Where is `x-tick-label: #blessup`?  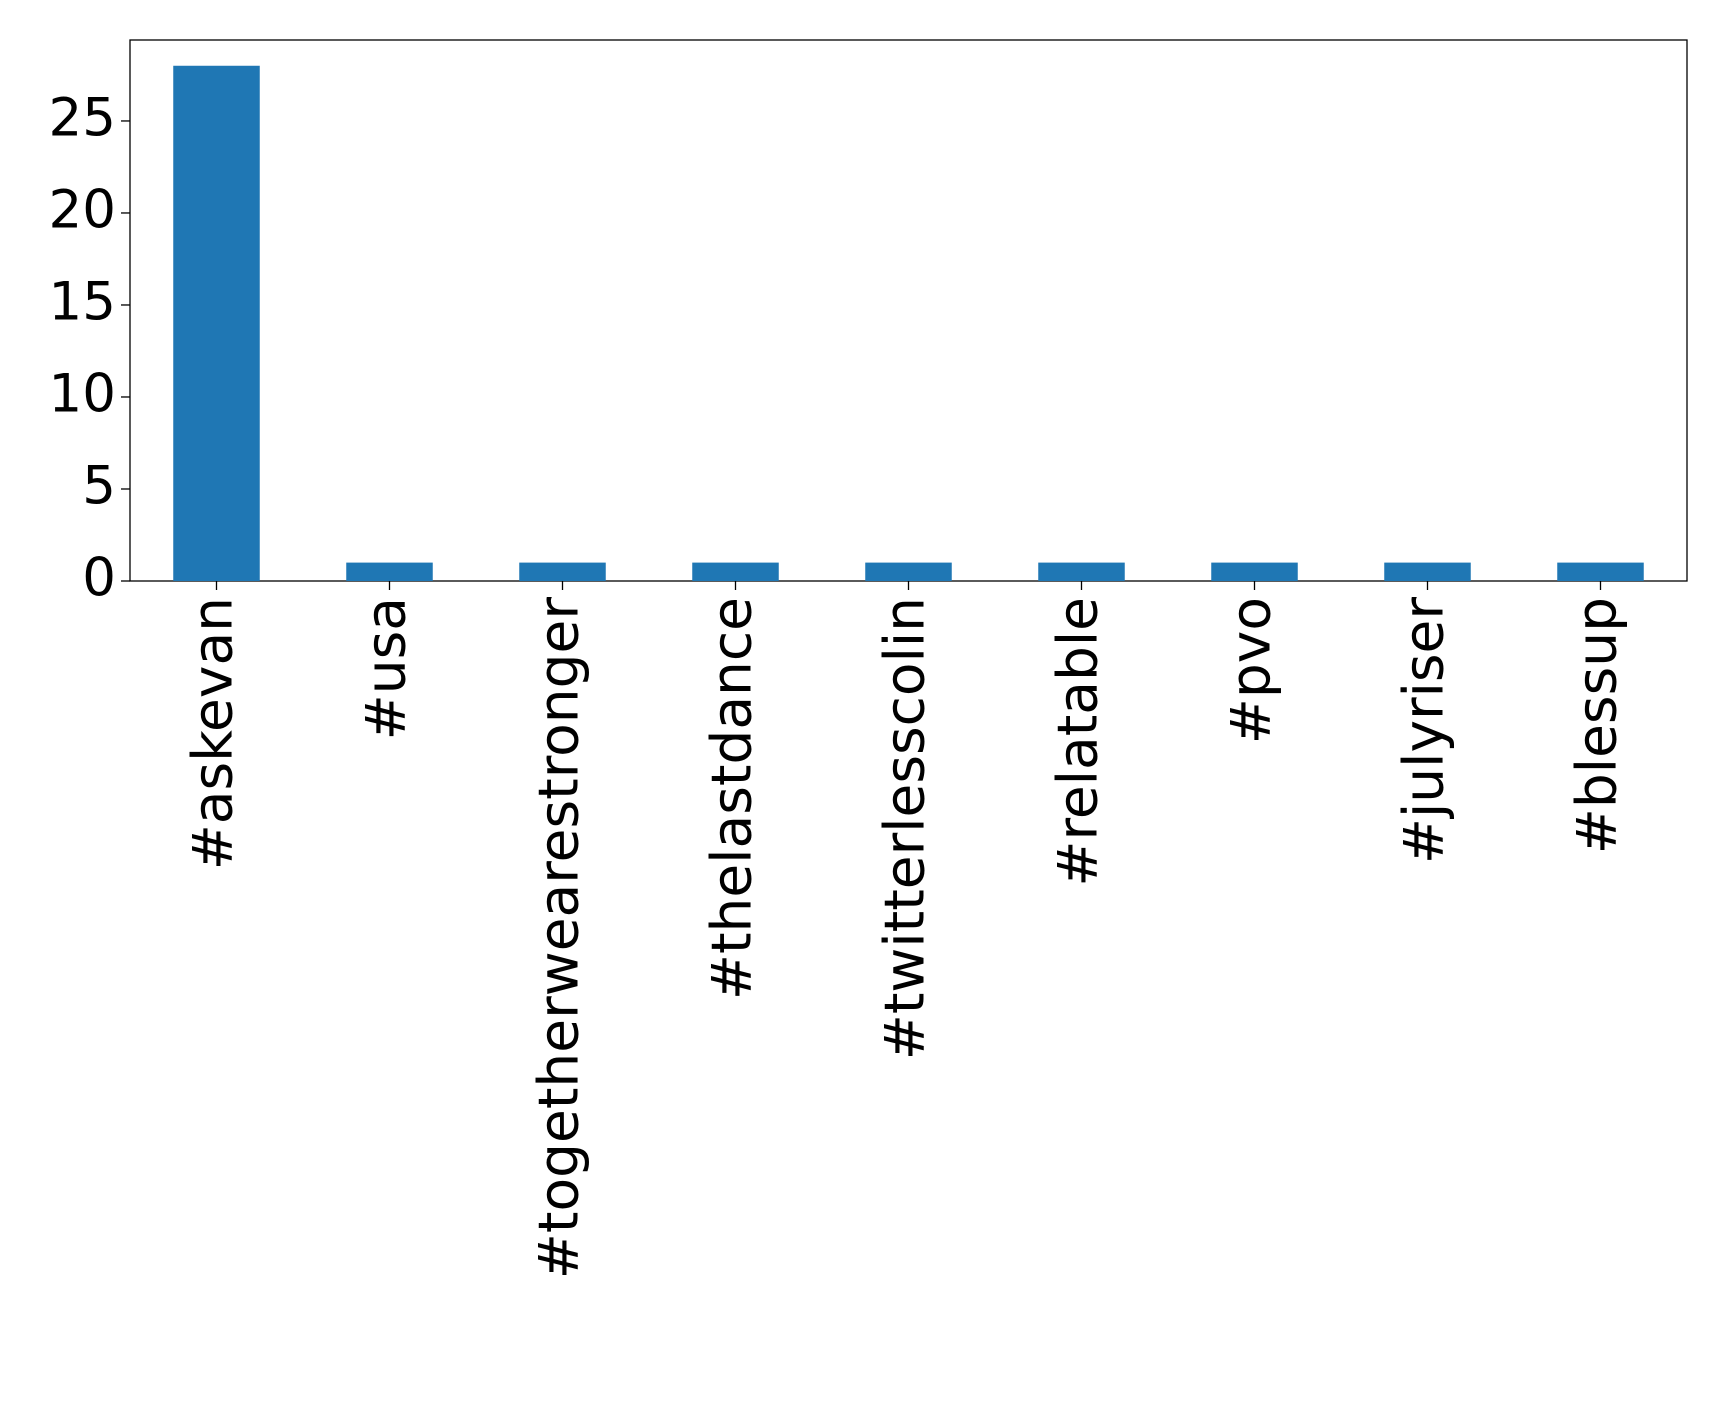
x-tick-label: #blessup is located at coordinates (1597, 725).